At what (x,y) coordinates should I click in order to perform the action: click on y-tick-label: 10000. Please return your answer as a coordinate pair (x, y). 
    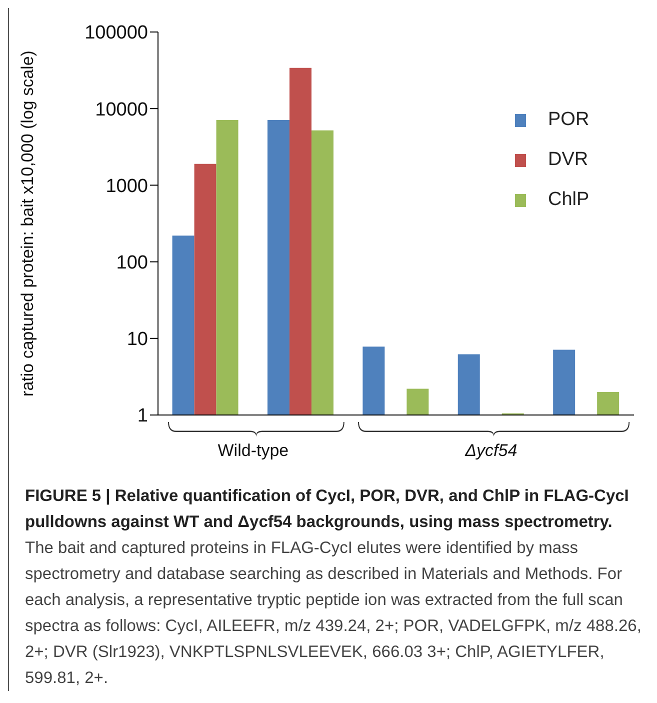
    Looking at the image, I should click on (121, 109).